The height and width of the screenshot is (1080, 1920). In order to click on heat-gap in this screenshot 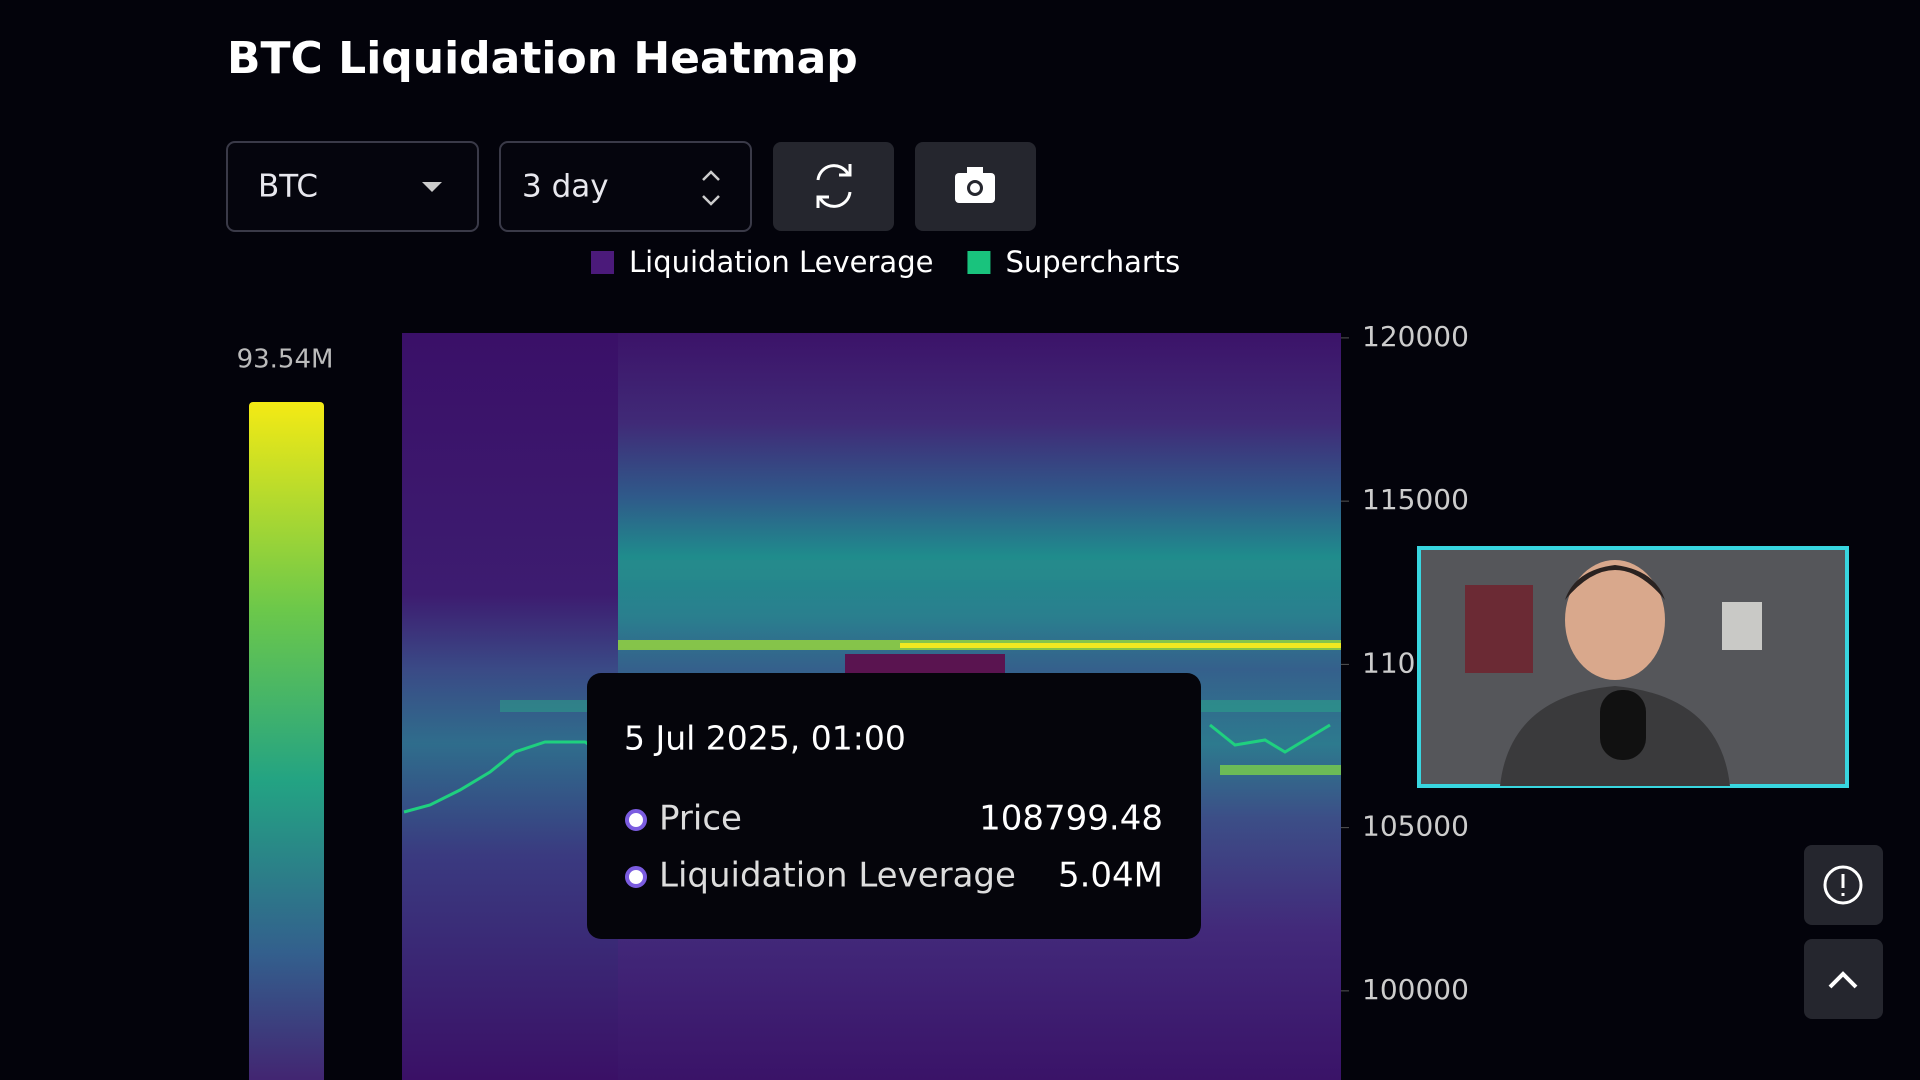, I will do `click(925, 664)`.